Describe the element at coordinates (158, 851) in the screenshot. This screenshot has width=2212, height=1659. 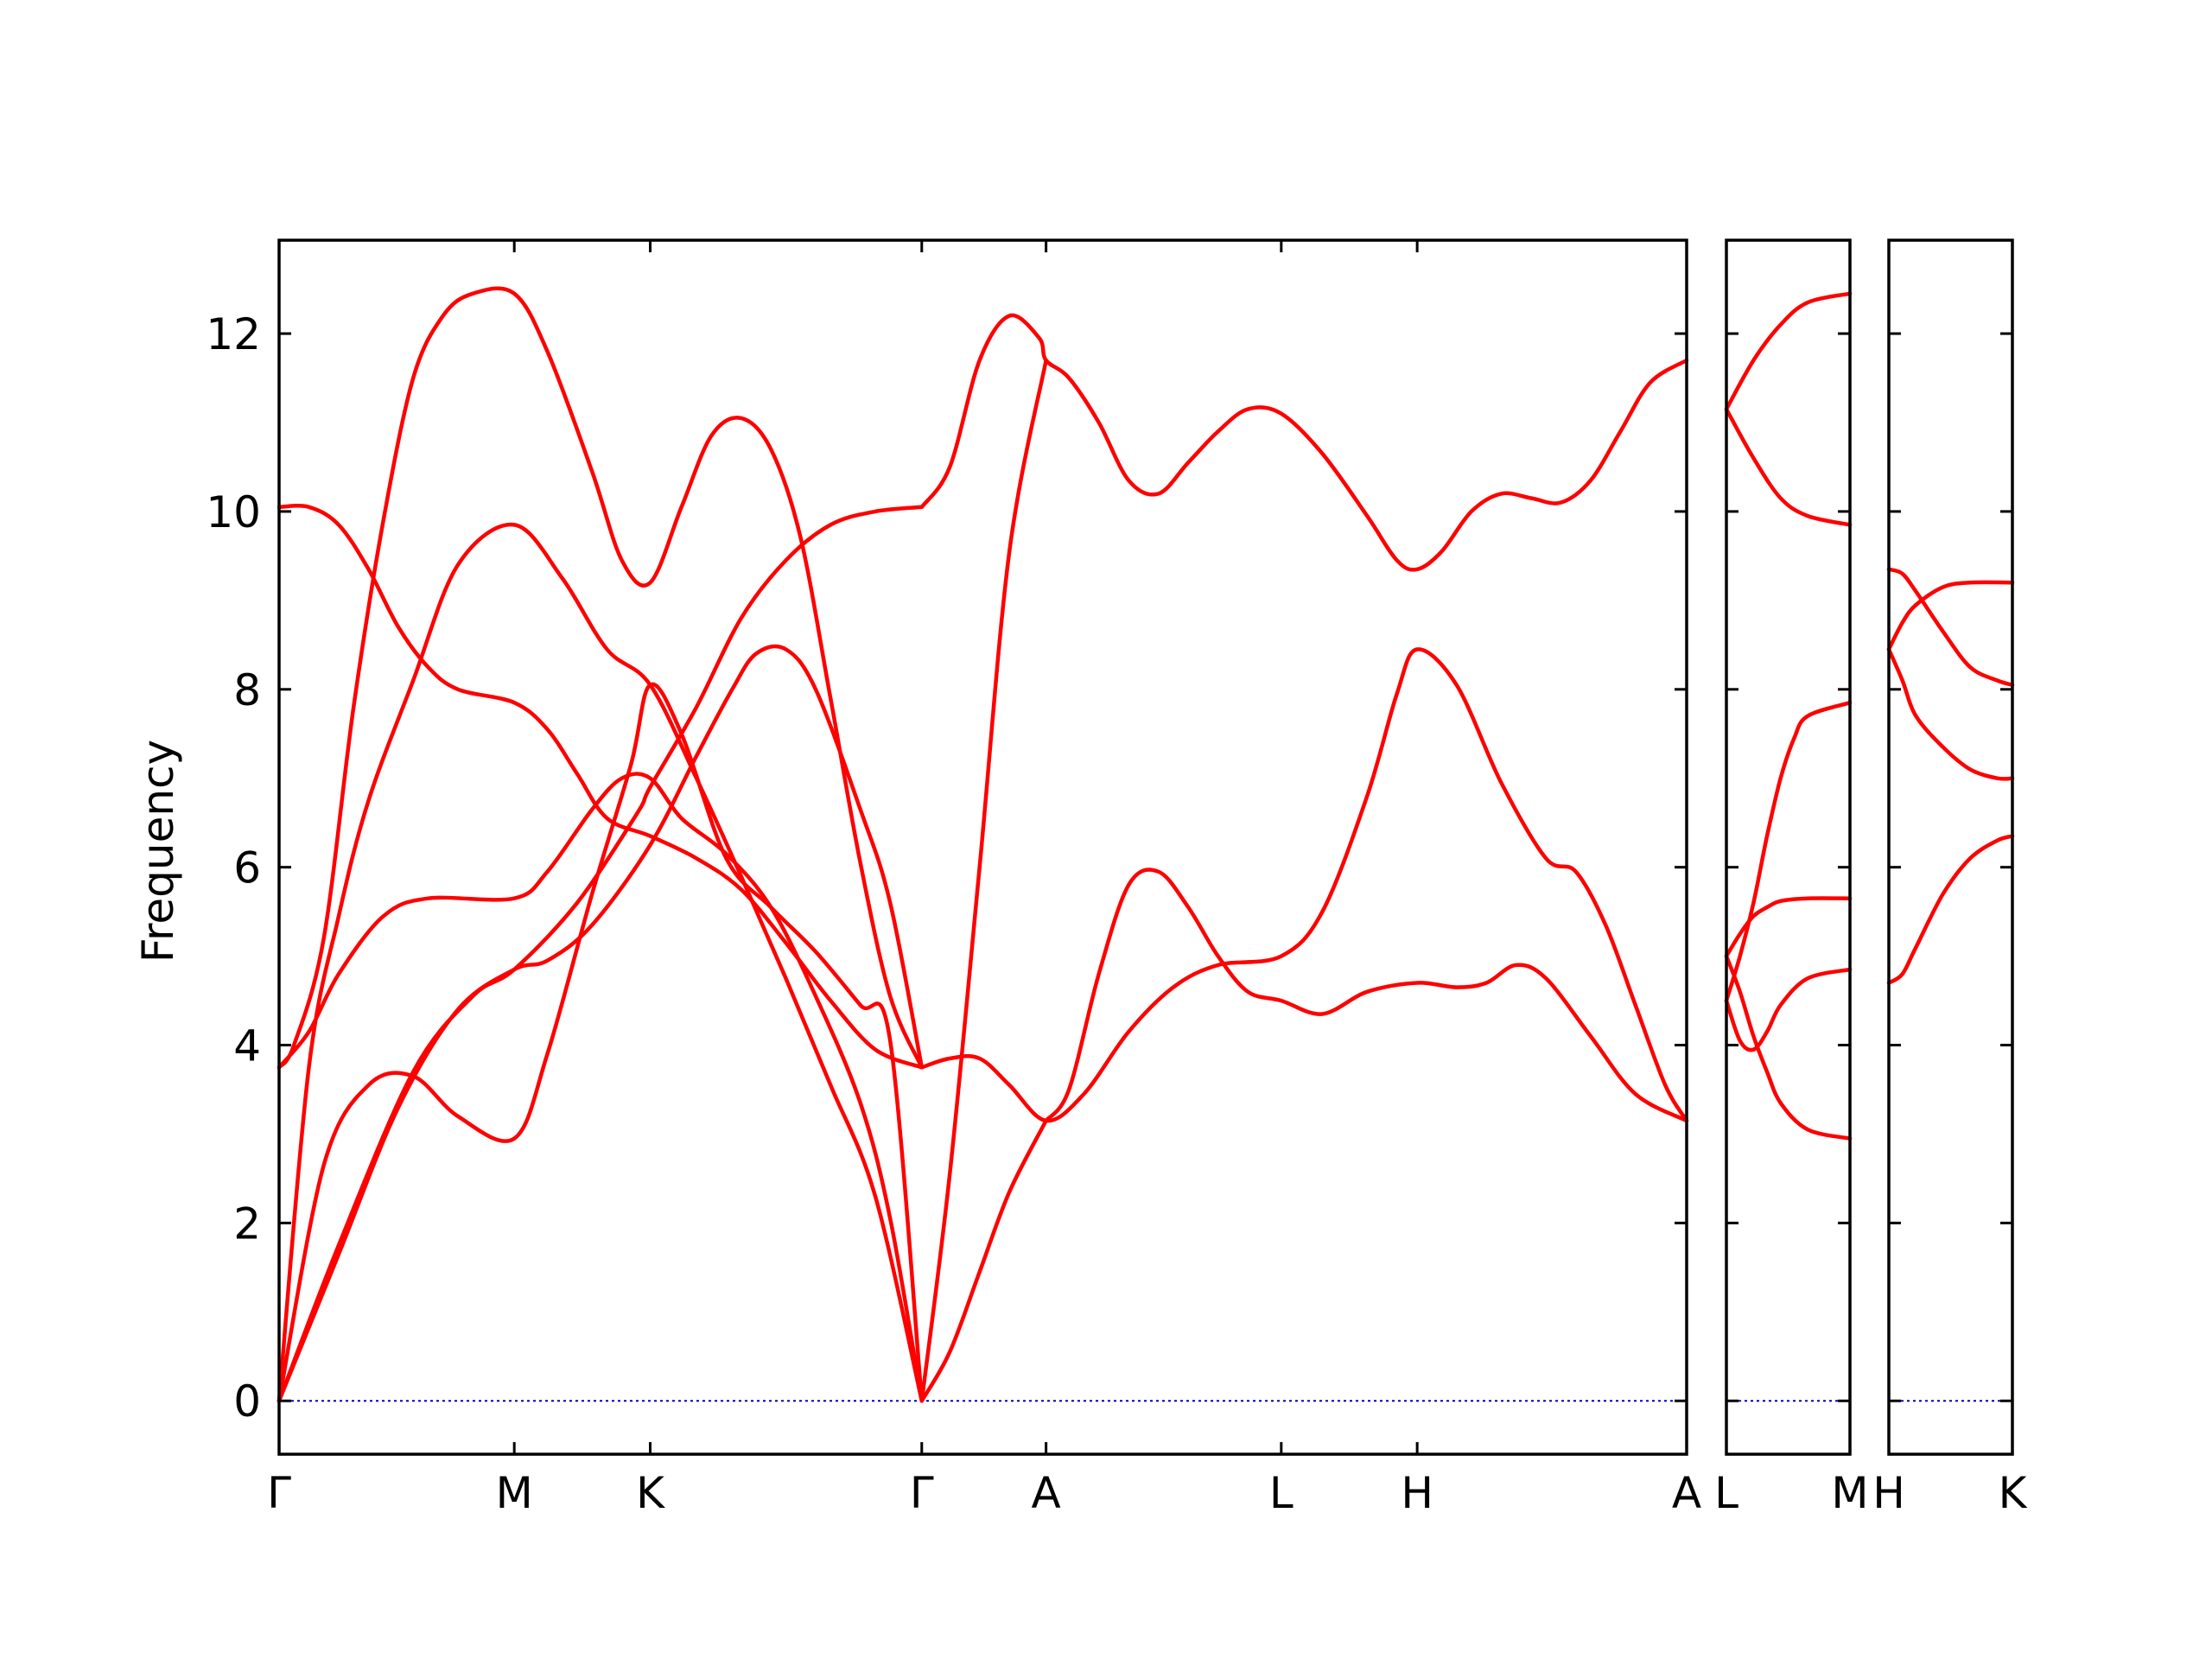
I see `y-axis-label: Frequency` at that location.